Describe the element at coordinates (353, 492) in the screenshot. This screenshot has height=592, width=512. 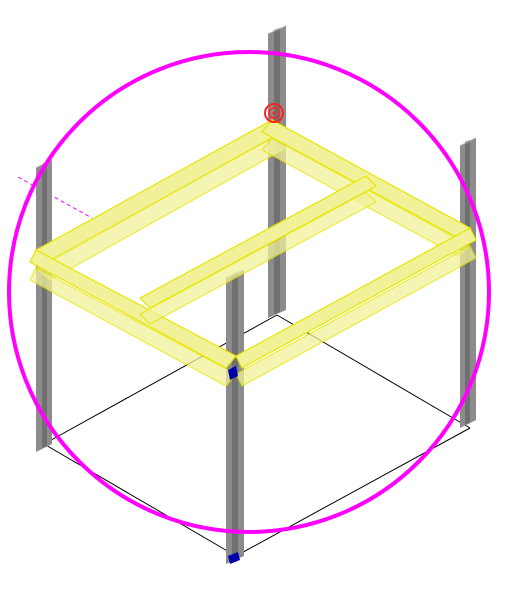
I see `base-edge-front-right` at that location.